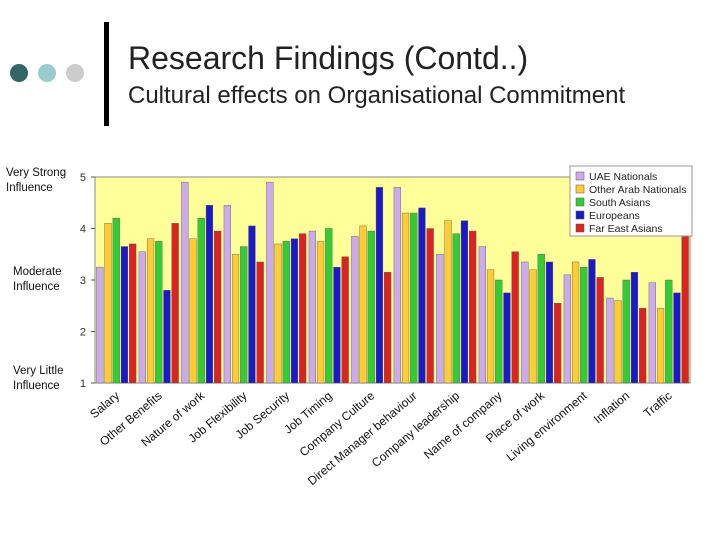 This screenshot has height=540, width=720. Describe the element at coordinates (104, 405) in the screenshot. I see `x-tick-label: Salary` at that location.